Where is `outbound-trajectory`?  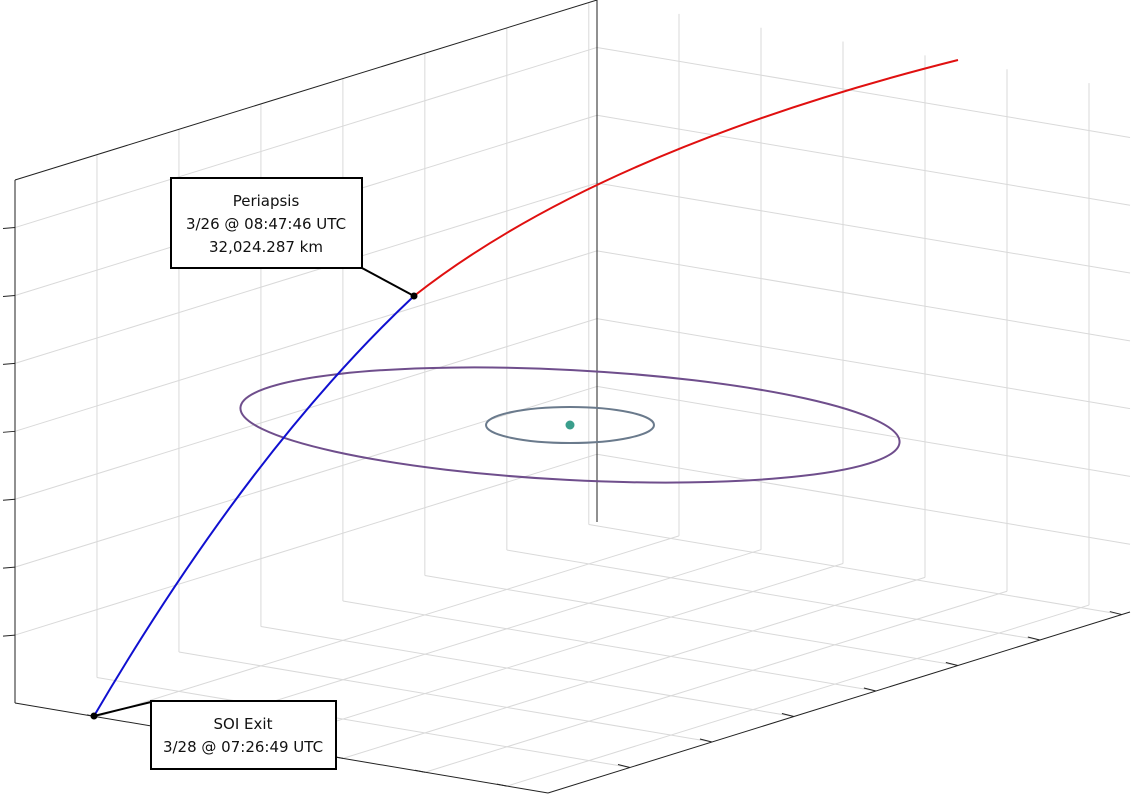 outbound-trajectory is located at coordinates (686, 178).